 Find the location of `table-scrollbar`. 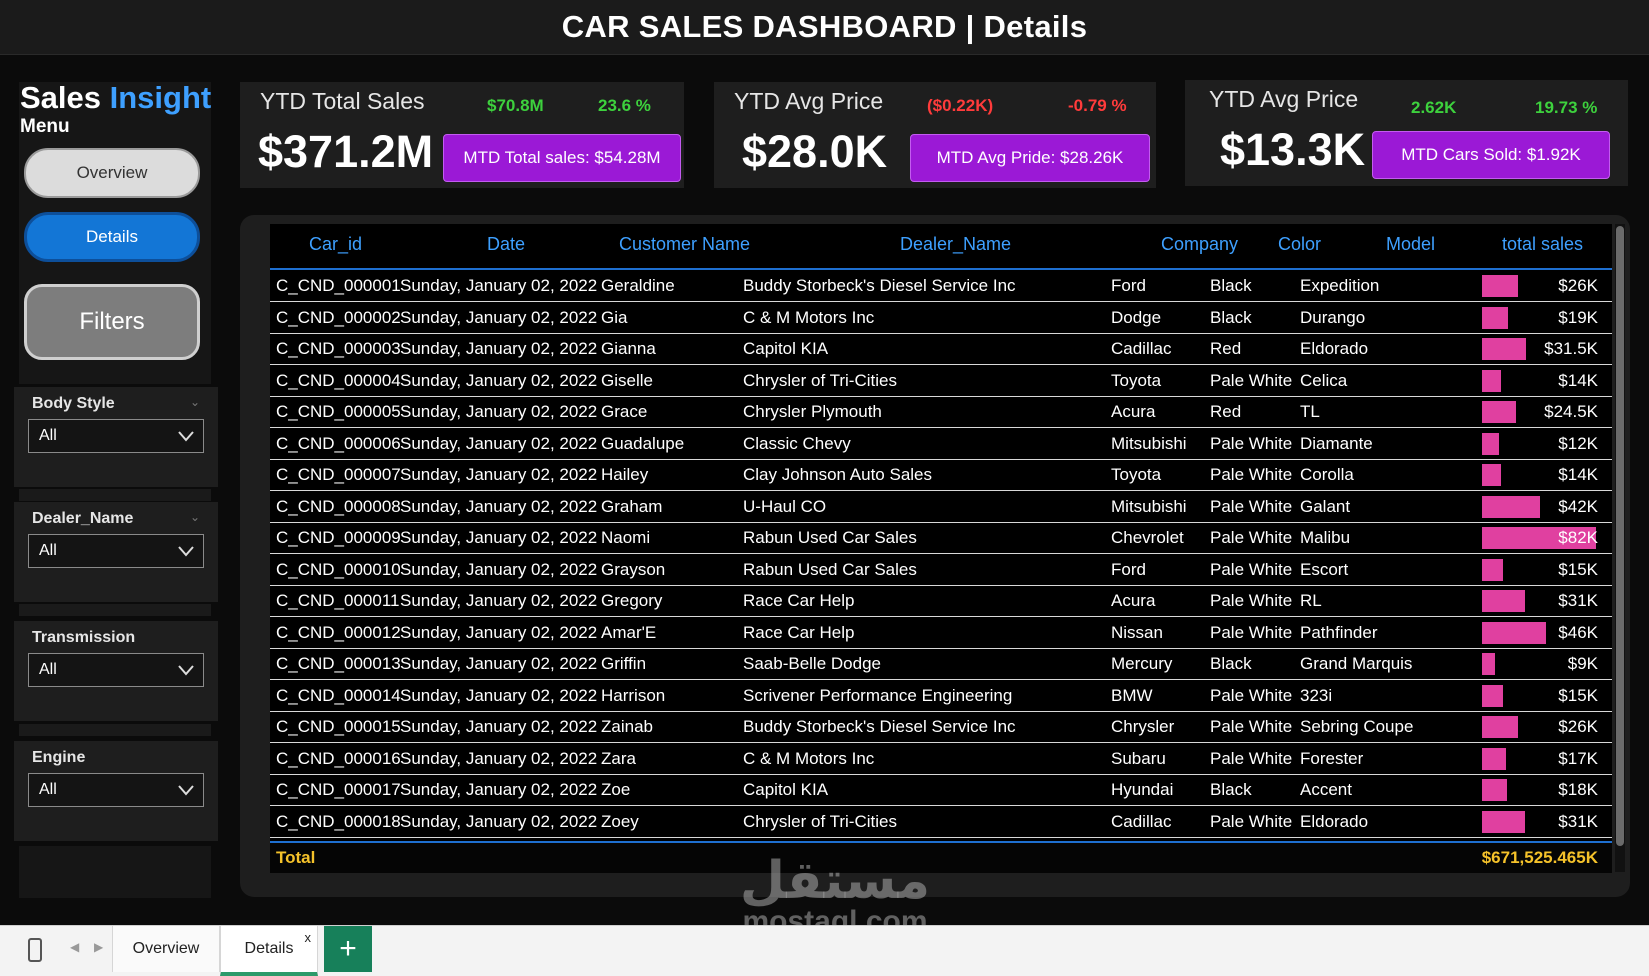

table-scrollbar is located at coordinates (1620, 548).